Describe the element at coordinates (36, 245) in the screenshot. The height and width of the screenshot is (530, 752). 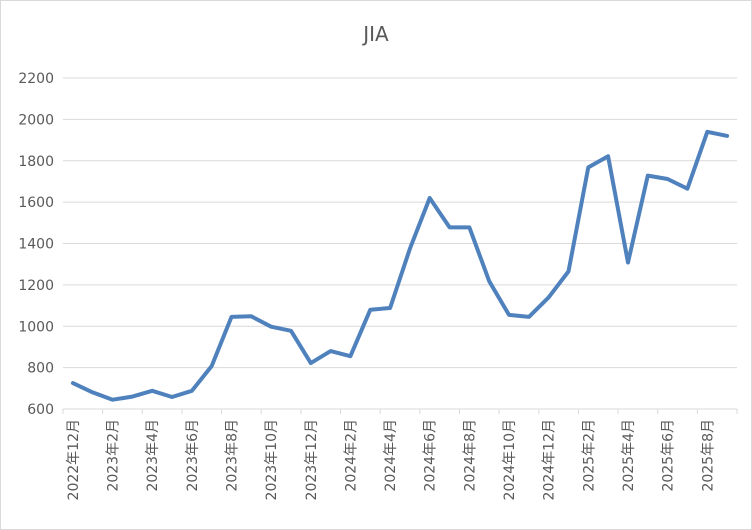
I see `y-tick-label: 1400` at that location.